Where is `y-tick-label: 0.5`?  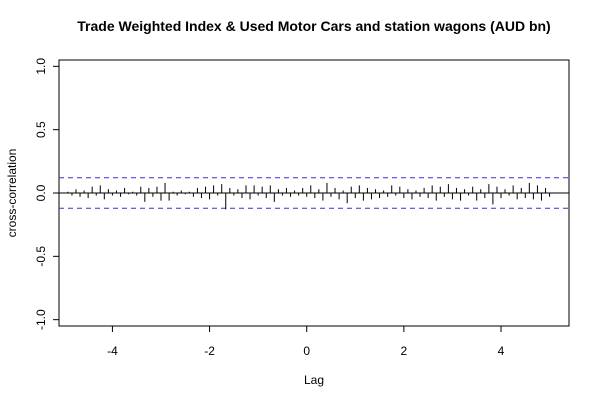
y-tick-label: 0.5 is located at coordinates (41, 129).